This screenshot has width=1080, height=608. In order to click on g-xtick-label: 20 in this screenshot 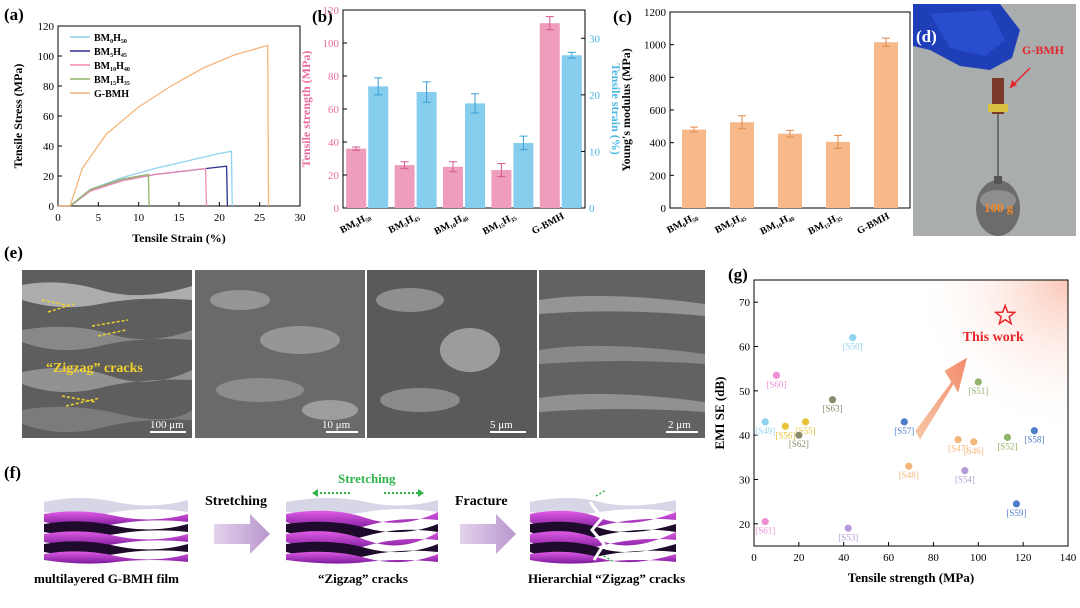, I will do `click(799, 558)`.